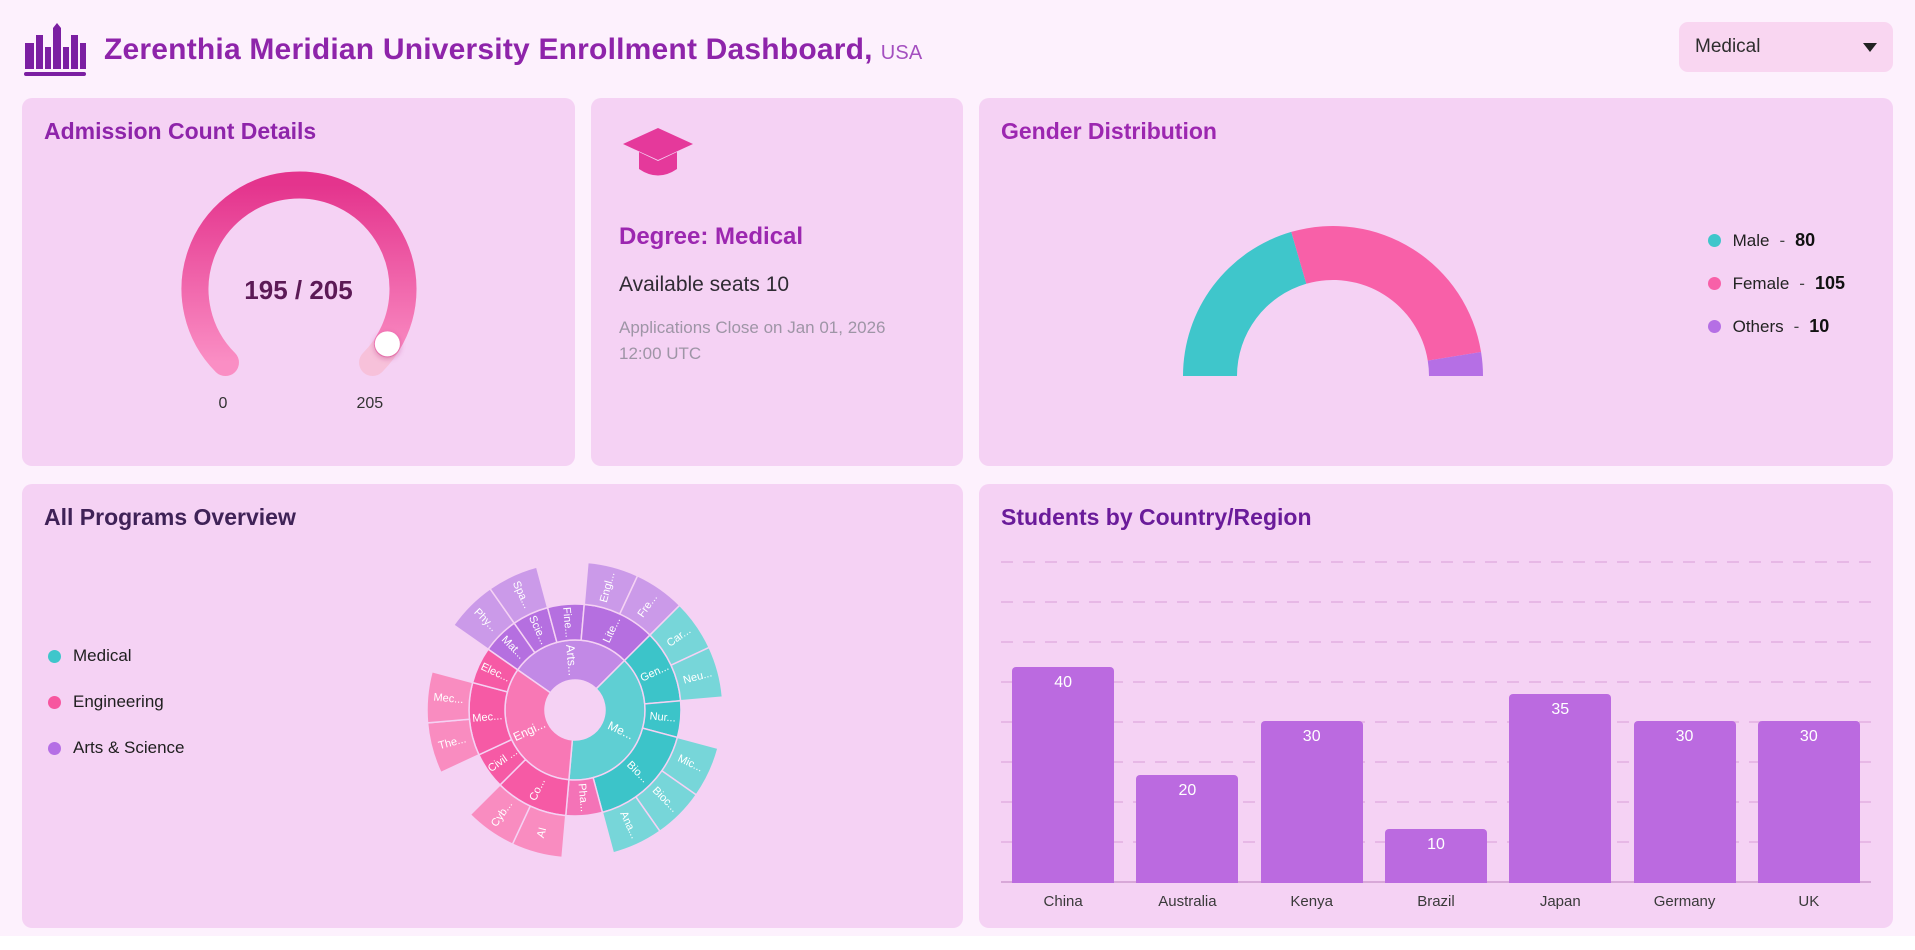 The width and height of the screenshot is (1915, 950). I want to click on bar-category-label: UK, so click(1809, 901).